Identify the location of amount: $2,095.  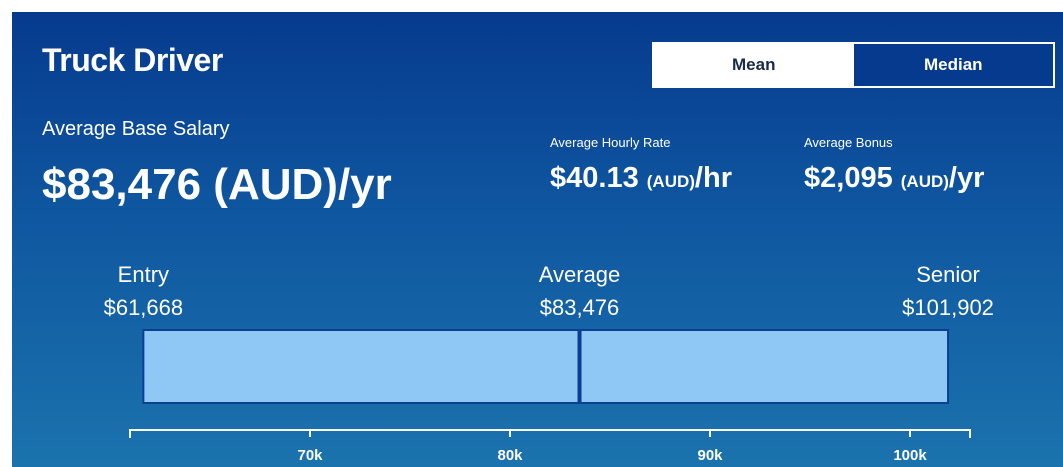
(848, 178).